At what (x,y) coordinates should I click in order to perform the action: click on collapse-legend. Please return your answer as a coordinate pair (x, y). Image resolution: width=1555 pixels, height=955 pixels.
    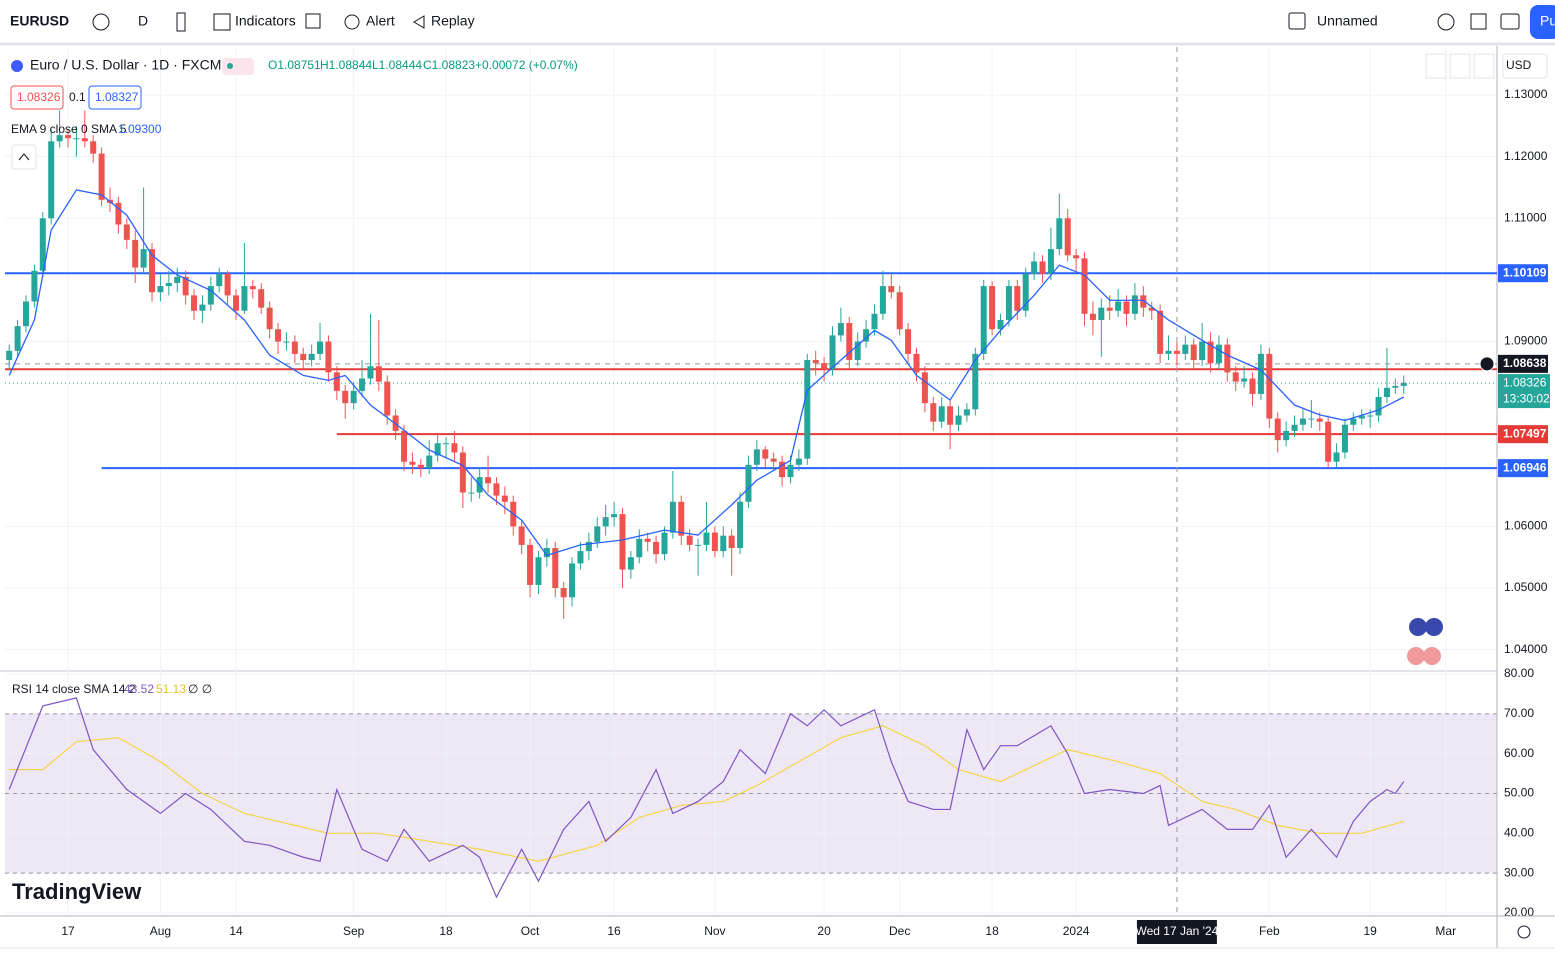
    Looking at the image, I should click on (24, 157).